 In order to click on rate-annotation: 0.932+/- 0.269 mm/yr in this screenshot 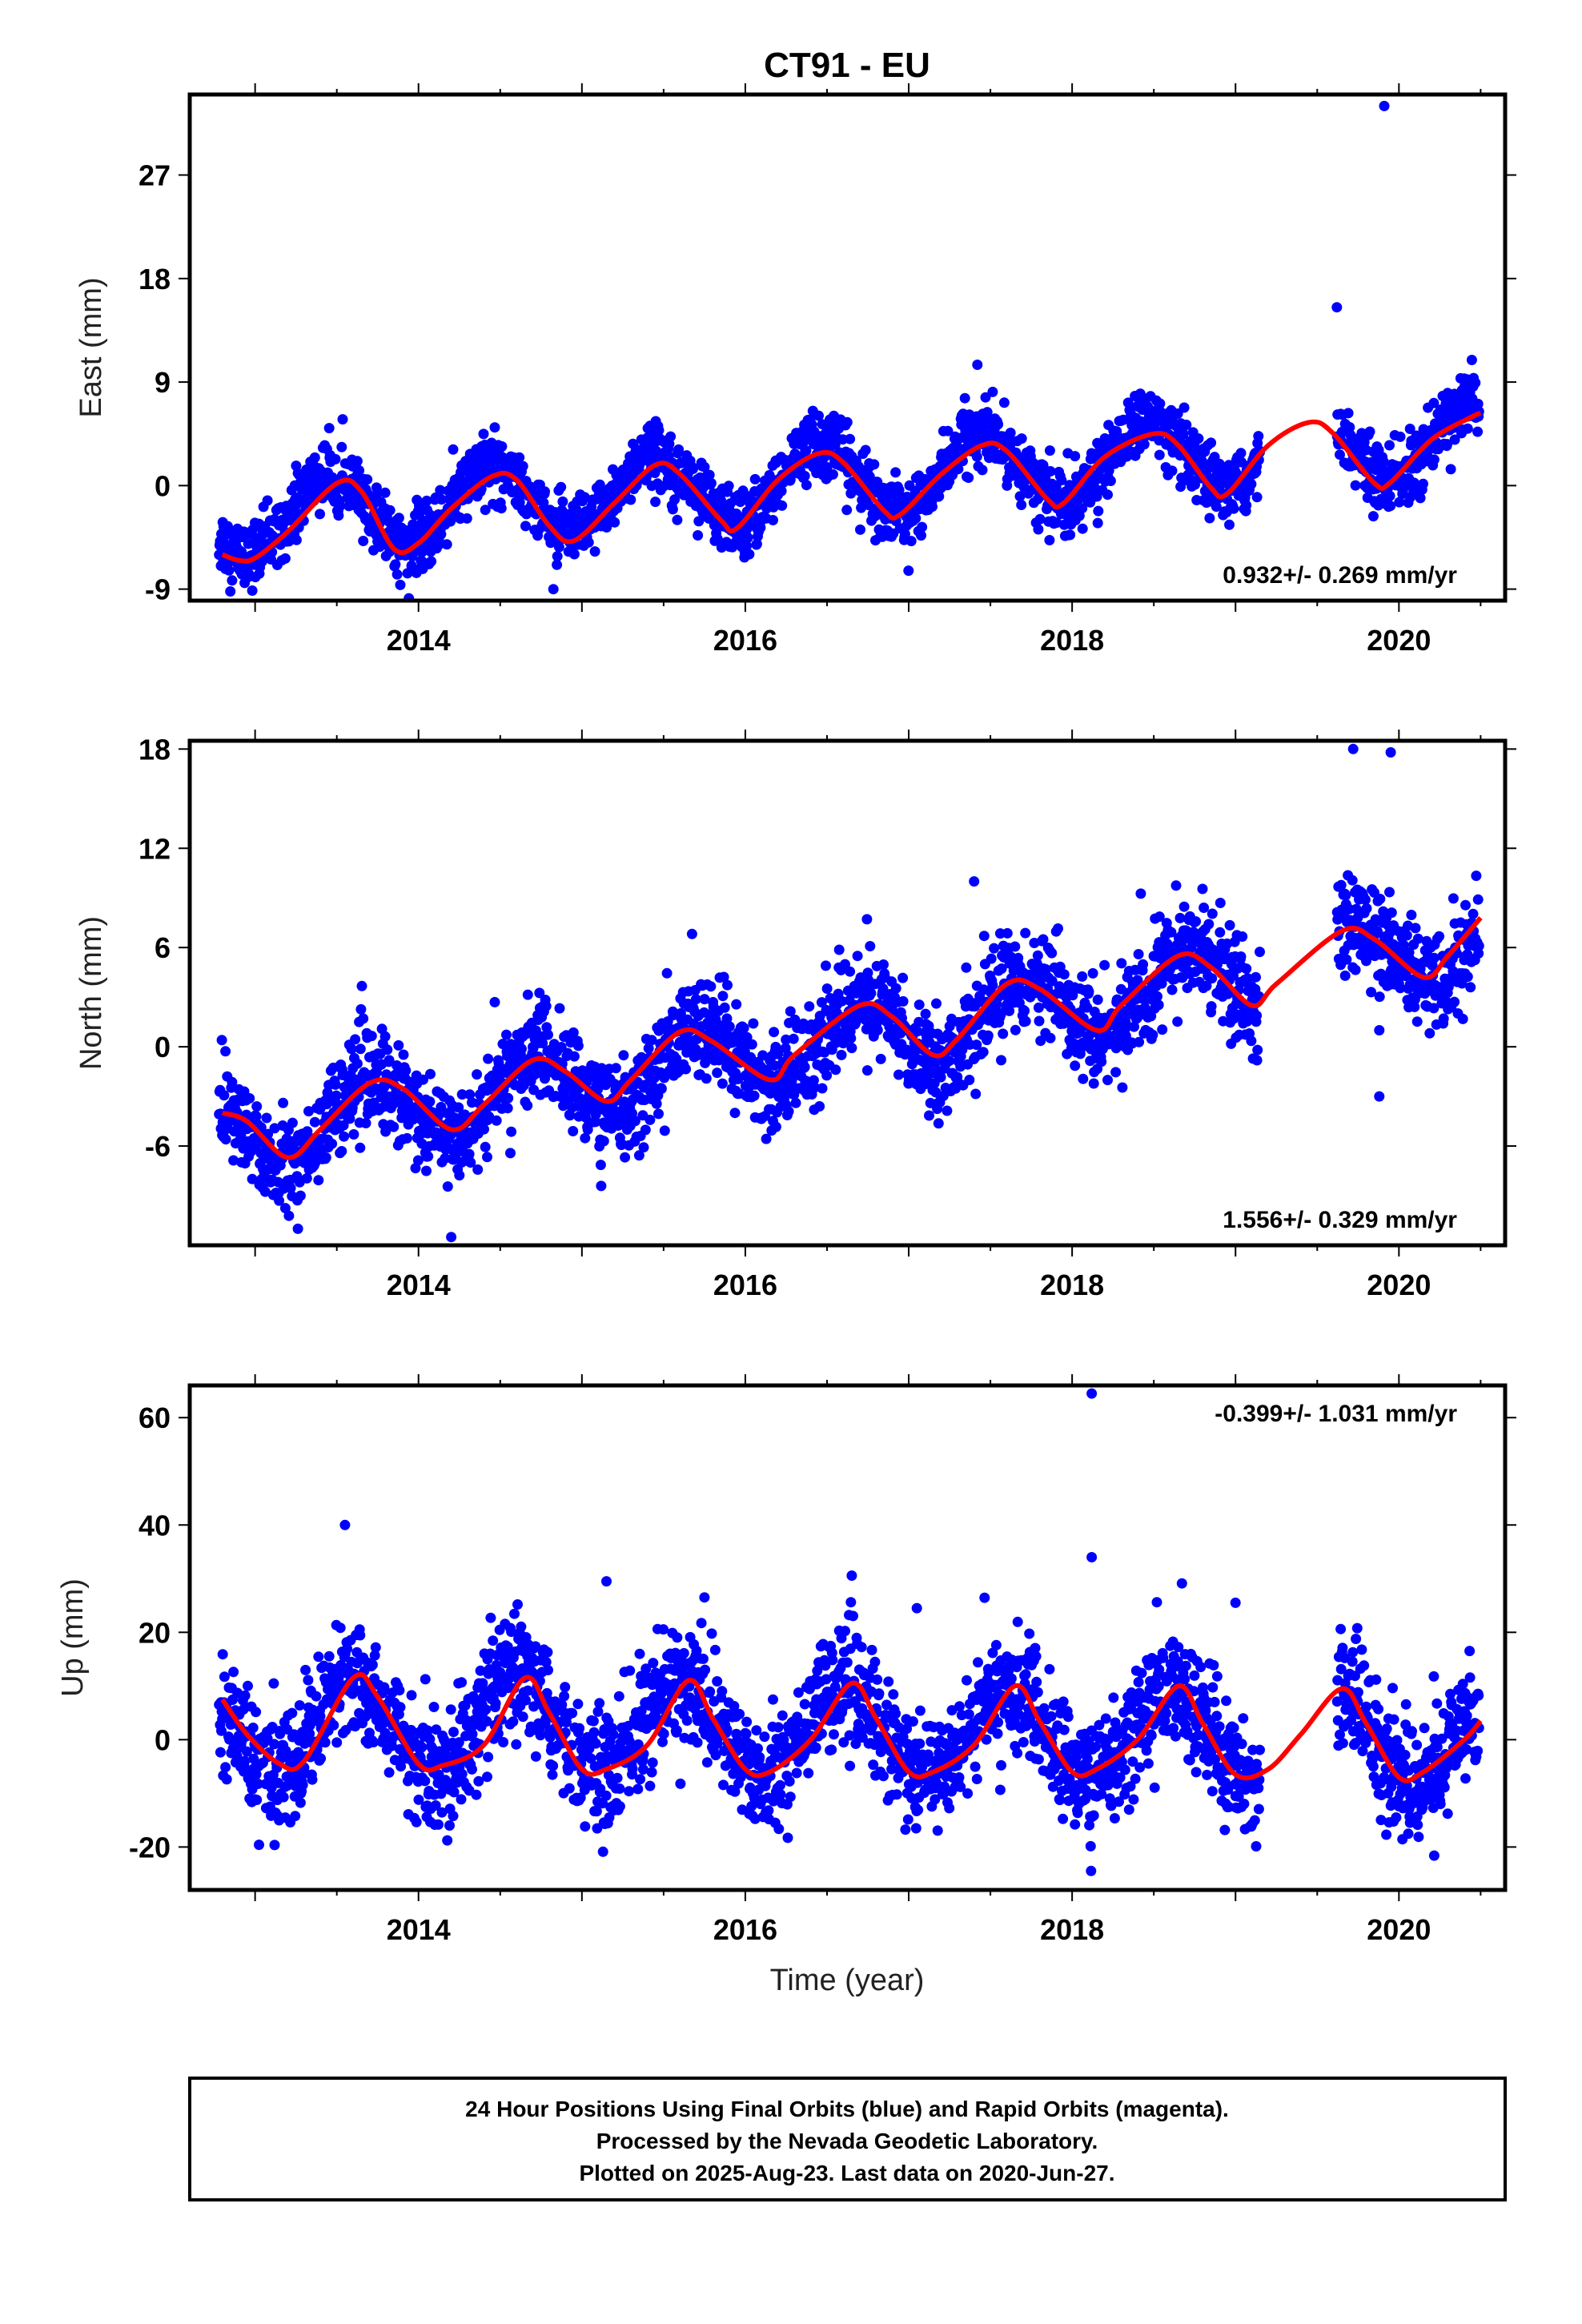, I will do `click(1340, 575)`.